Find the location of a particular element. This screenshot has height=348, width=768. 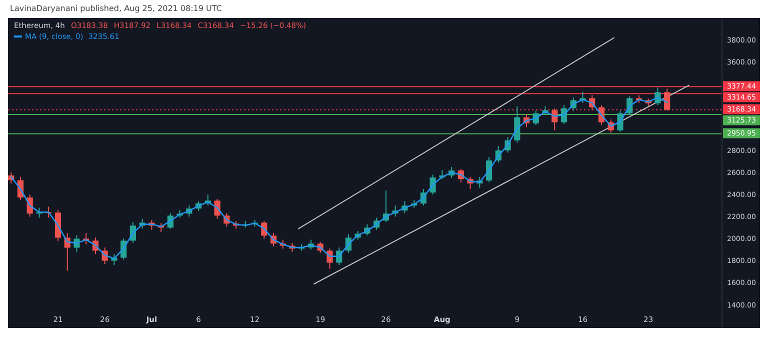

chart-subtitle: LavinaDaryanani published, Aug 25, 2021 08:19 UTC is located at coordinates (116, 8).